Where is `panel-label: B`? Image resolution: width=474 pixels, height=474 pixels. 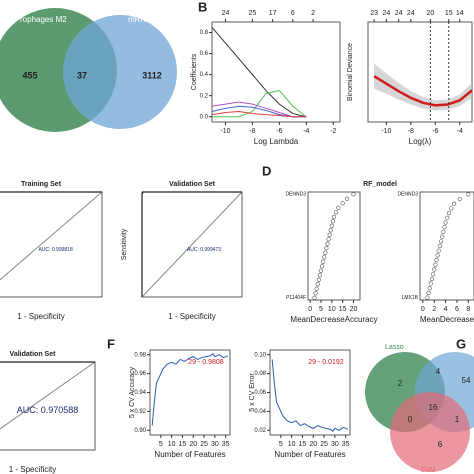 panel-label: B is located at coordinates (202, 7).